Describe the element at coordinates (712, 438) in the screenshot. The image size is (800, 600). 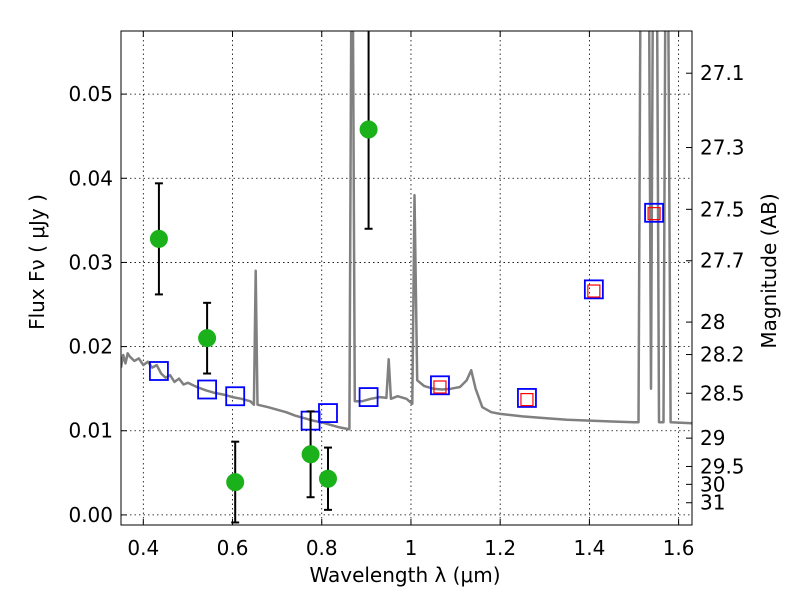
I see `magnitude-tick-label: 29` at that location.